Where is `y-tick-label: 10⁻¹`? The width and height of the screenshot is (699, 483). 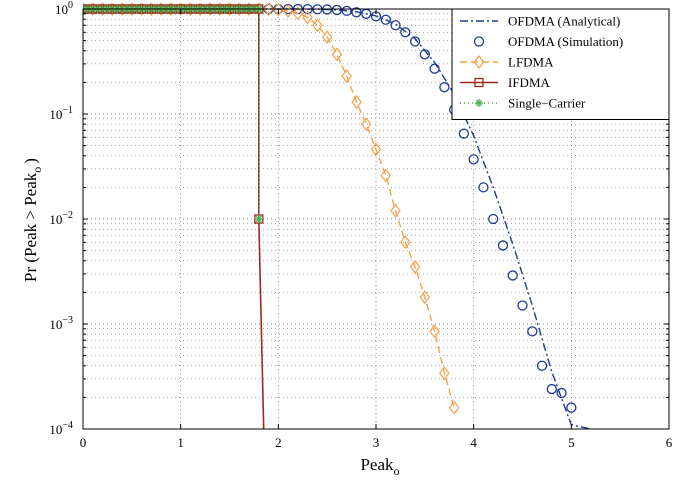 y-tick-label: 10⁻¹ is located at coordinates (61, 113).